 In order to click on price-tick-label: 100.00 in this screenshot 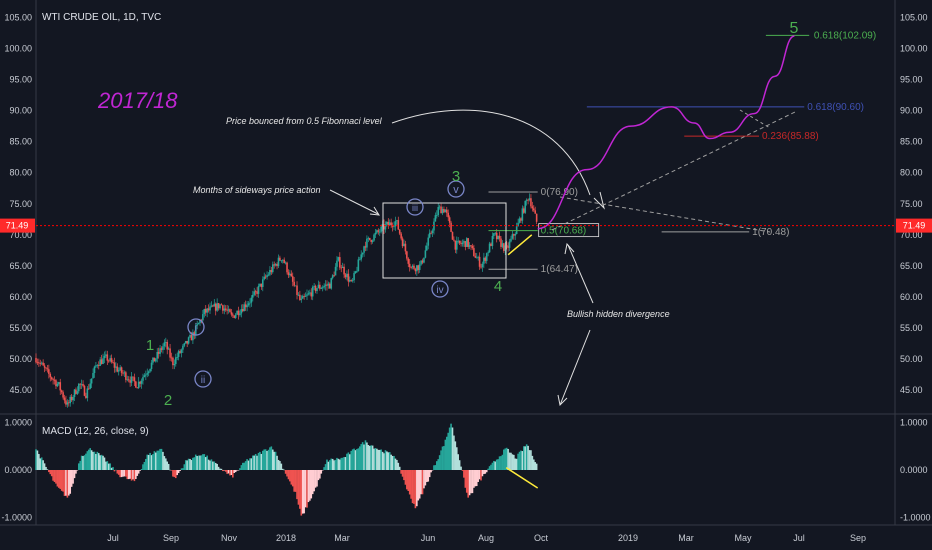, I will do `click(18, 48)`.